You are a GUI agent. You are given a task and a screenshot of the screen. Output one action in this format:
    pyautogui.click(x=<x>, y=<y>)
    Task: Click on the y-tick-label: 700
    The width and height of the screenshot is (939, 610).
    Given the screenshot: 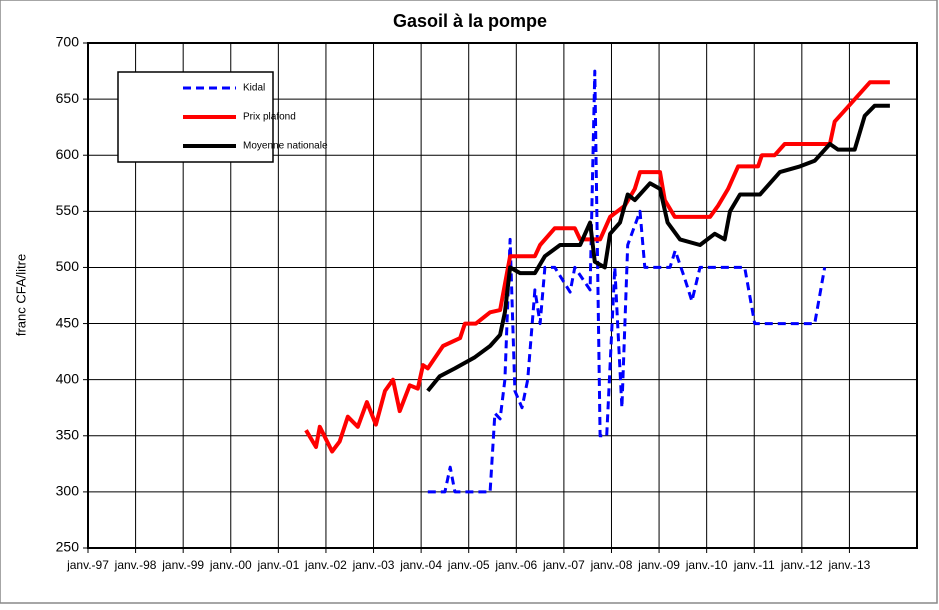 What is the action you would take?
    pyautogui.click(x=68, y=42)
    